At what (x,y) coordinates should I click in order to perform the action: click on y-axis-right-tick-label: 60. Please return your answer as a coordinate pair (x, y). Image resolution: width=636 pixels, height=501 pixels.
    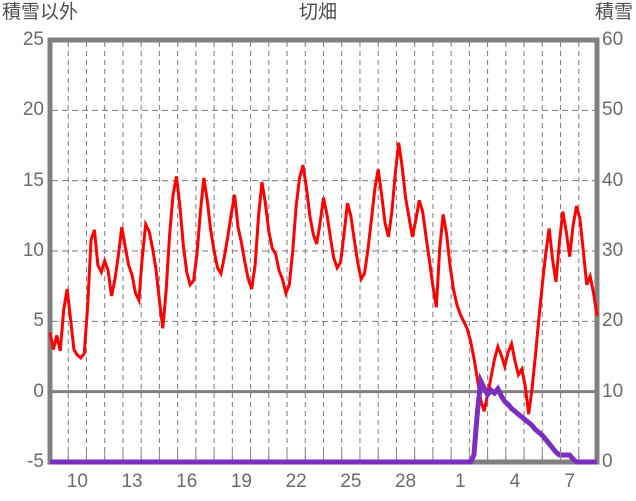
    Looking at the image, I should click on (613, 39).